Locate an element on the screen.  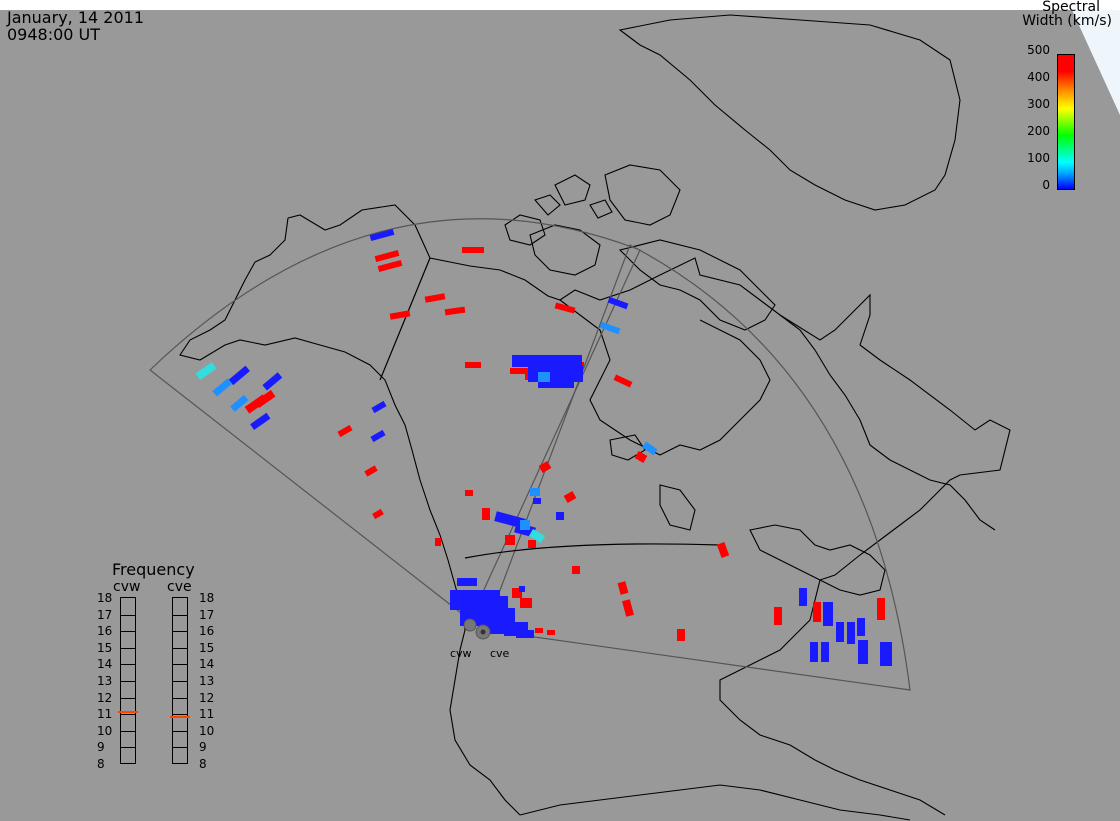
corner-wedge is located at coordinates (1096, 62).